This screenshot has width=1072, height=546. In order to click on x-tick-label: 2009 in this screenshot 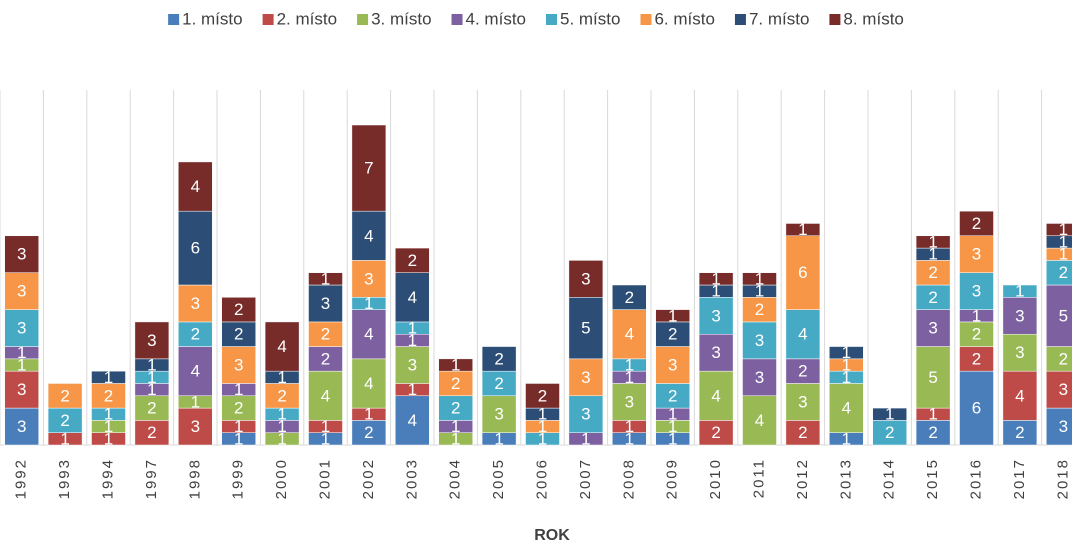, I will do `click(672, 478)`.